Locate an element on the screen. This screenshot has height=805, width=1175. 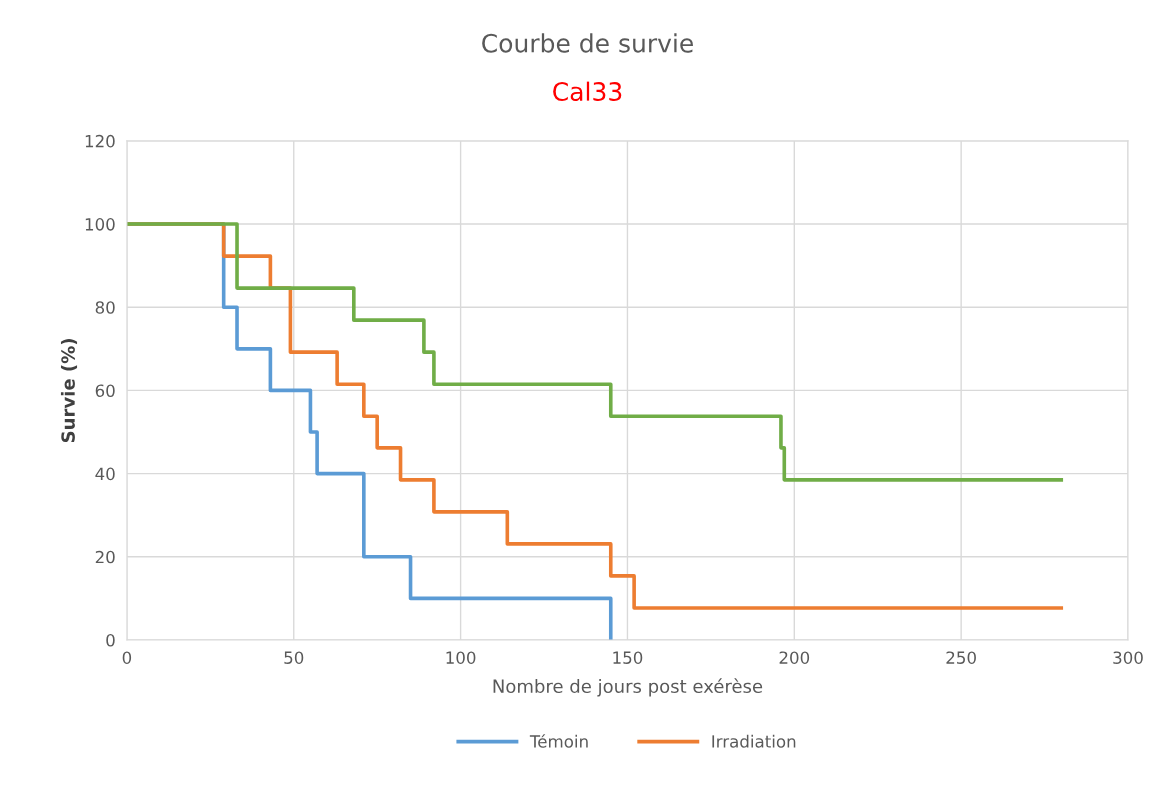
chart-title: Courbe de survie is located at coordinates (587, 43).